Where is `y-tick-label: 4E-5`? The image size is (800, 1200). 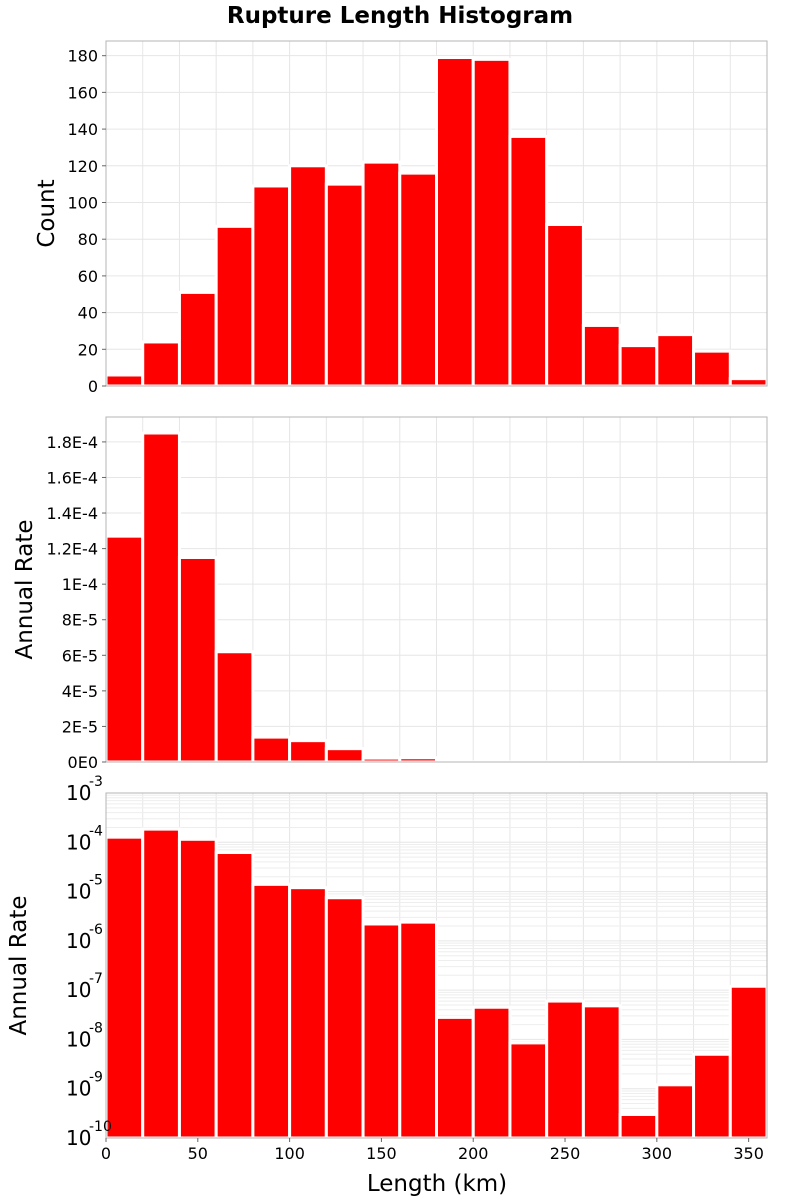 y-tick-label: 4E-5 is located at coordinates (80, 691).